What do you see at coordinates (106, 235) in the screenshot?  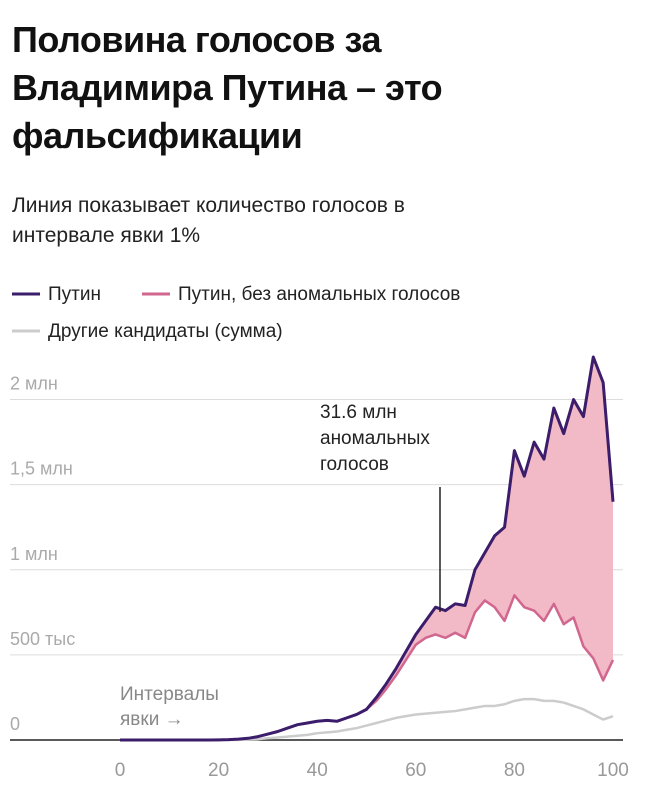 I see `chart-subtitle: интервале явки 1%` at bounding box center [106, 235].